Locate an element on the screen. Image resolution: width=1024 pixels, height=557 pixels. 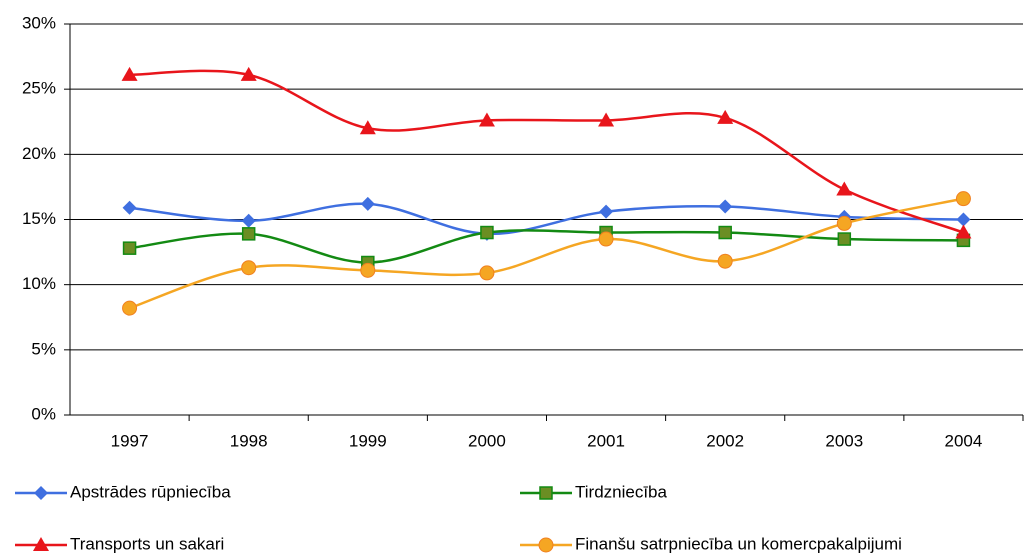
y-tick-label: 0% is located at coordinates (43, 413).